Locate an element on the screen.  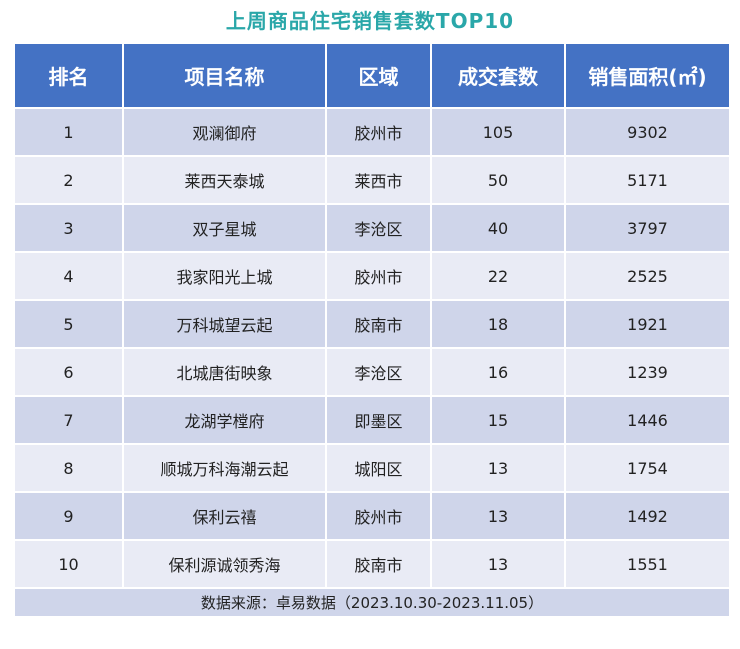
header-district: 区域 is located at coordinates (378, 75).